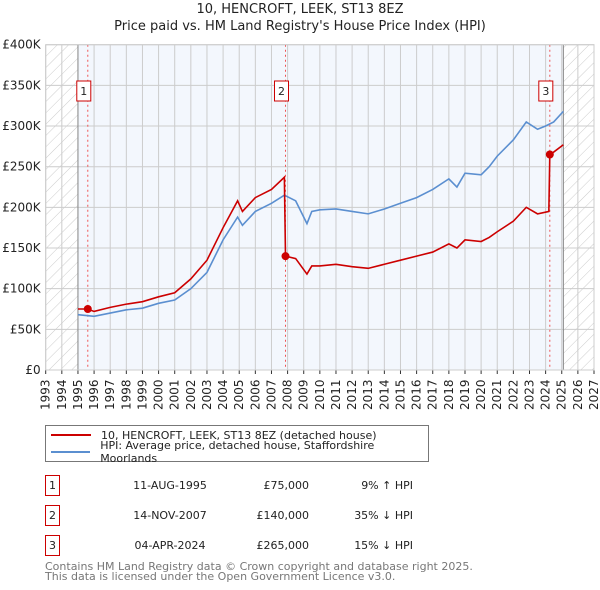 This screenshot has height=590, width=600. I want to click on y-tick-label: £400K, so click(22, 45).